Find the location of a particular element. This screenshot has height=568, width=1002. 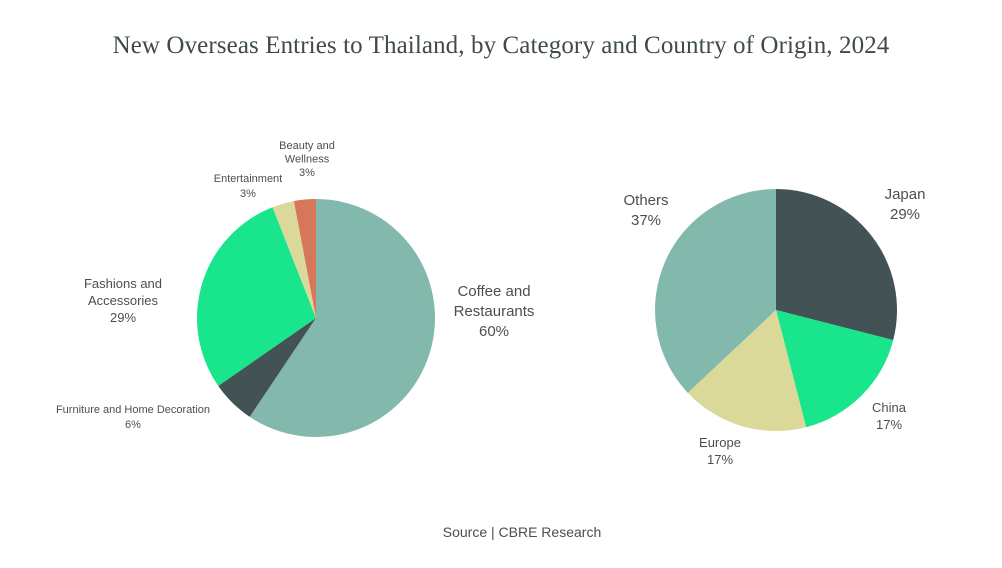

slice-name-beauty-and-wellness: Wellness is located at coordinates (307, 160).